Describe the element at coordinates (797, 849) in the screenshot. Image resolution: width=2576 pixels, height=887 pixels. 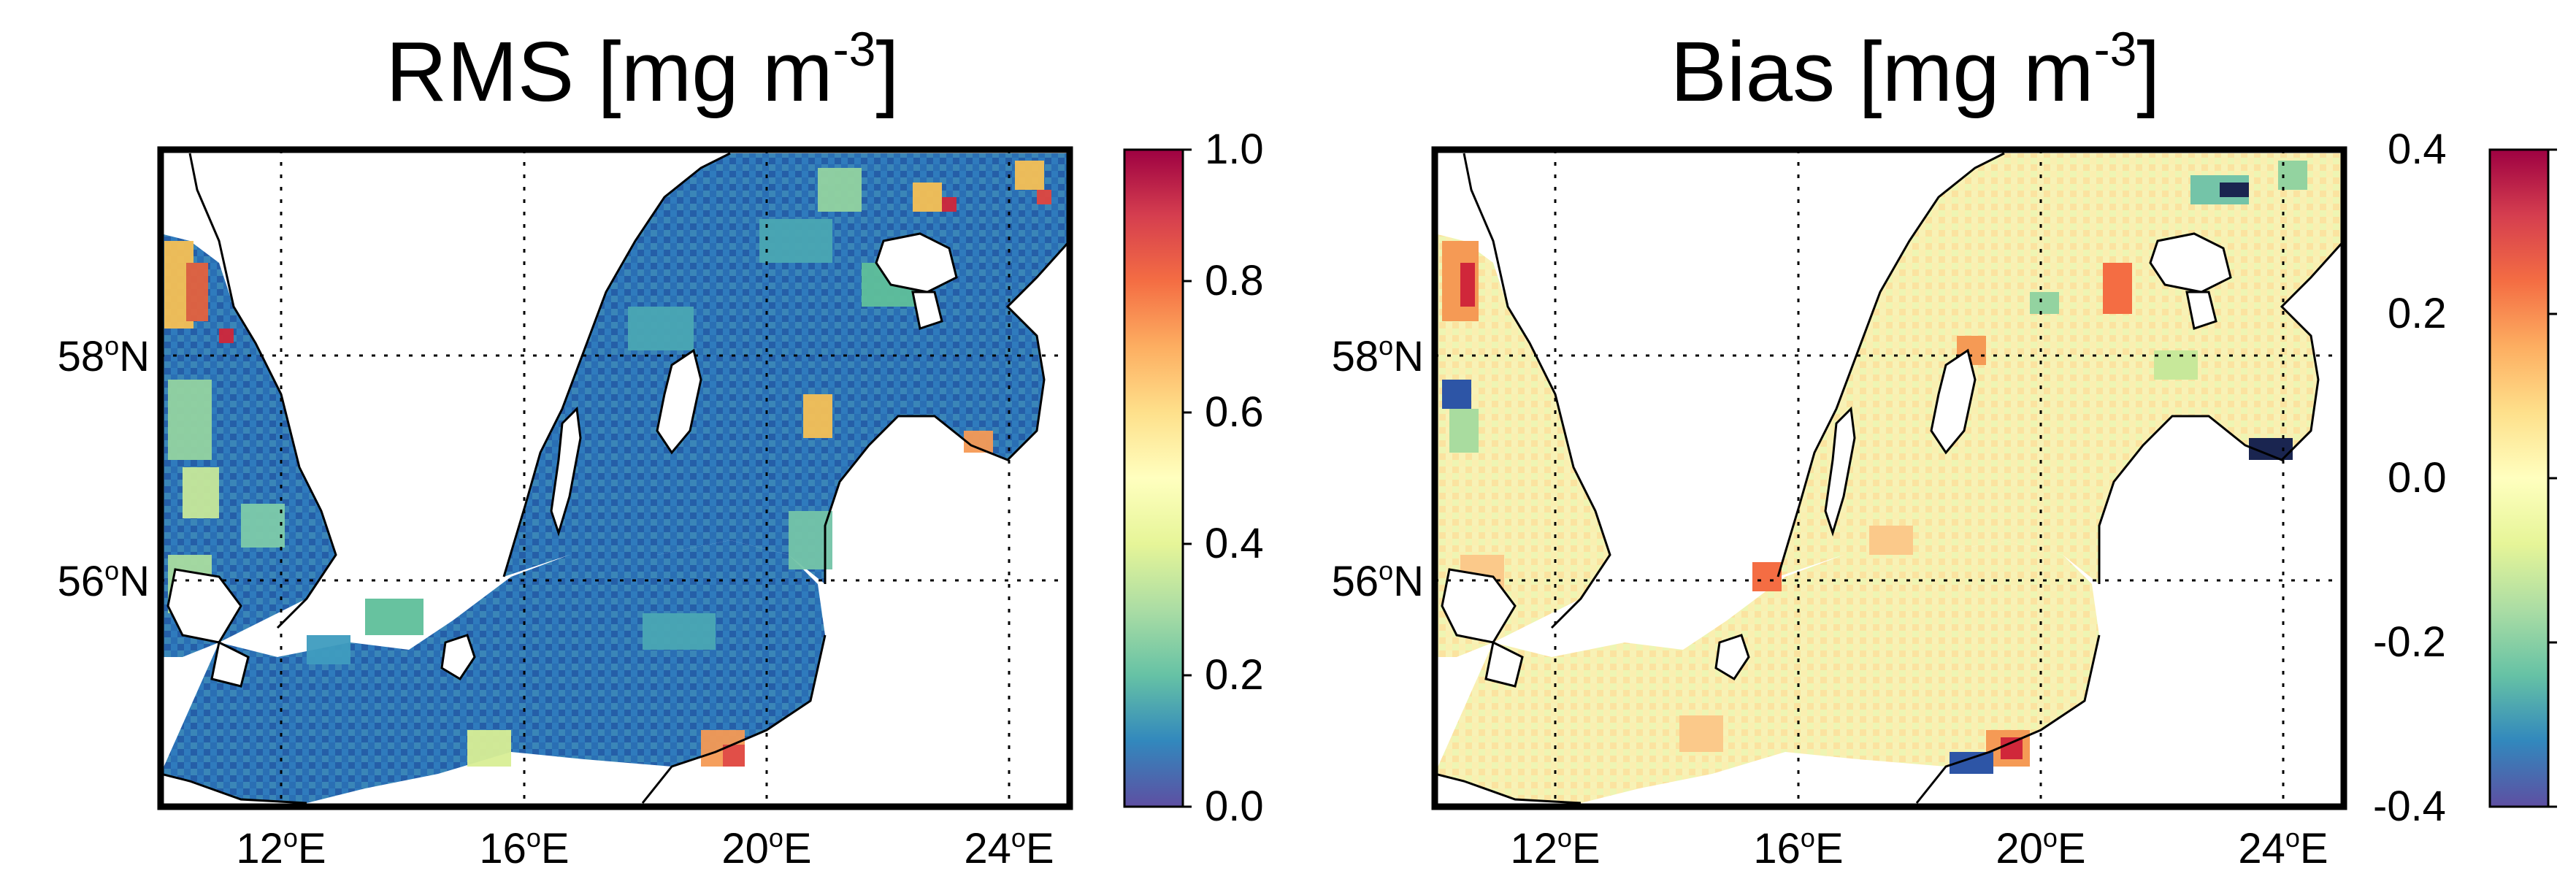
I see `rms-lon20-hemi: E` at that location.